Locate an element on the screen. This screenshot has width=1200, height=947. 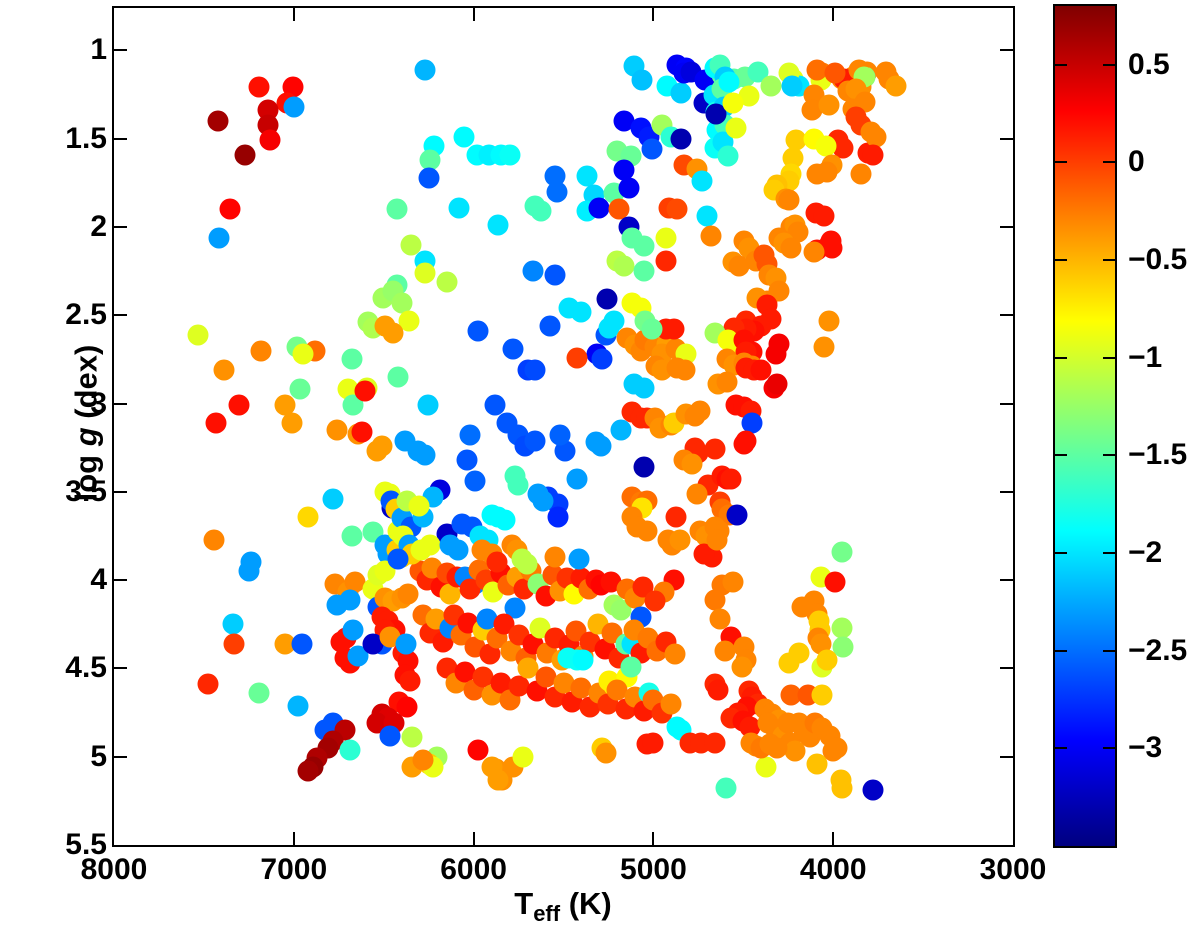
x-tick-label: 8000 is located at coordinates (114, 869).